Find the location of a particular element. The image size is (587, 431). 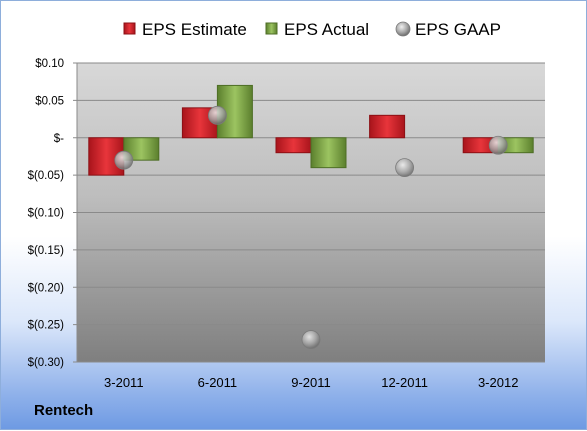

y-tick-label: $(0.15) is located at coordinates (46, 251).